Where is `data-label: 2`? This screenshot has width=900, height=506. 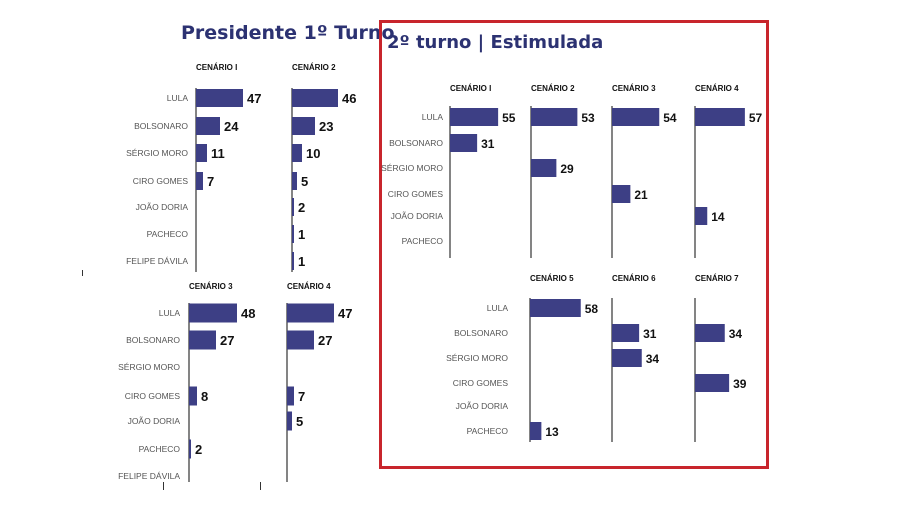
data-label: 2 is located at coordinates (301, 207).